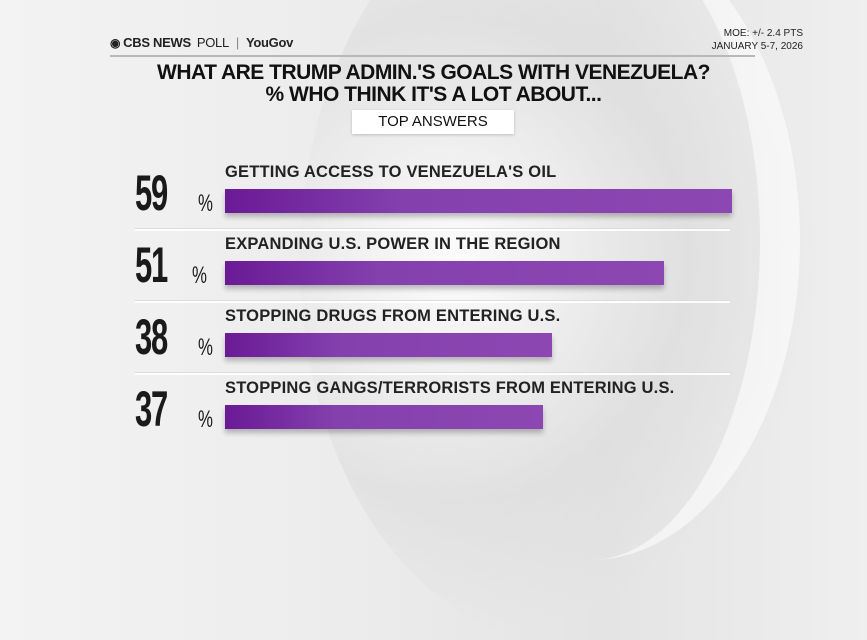 The height and width of the screenshot is (640, 867). I want to click on logo-partner: YouGov, so click(269, 42).